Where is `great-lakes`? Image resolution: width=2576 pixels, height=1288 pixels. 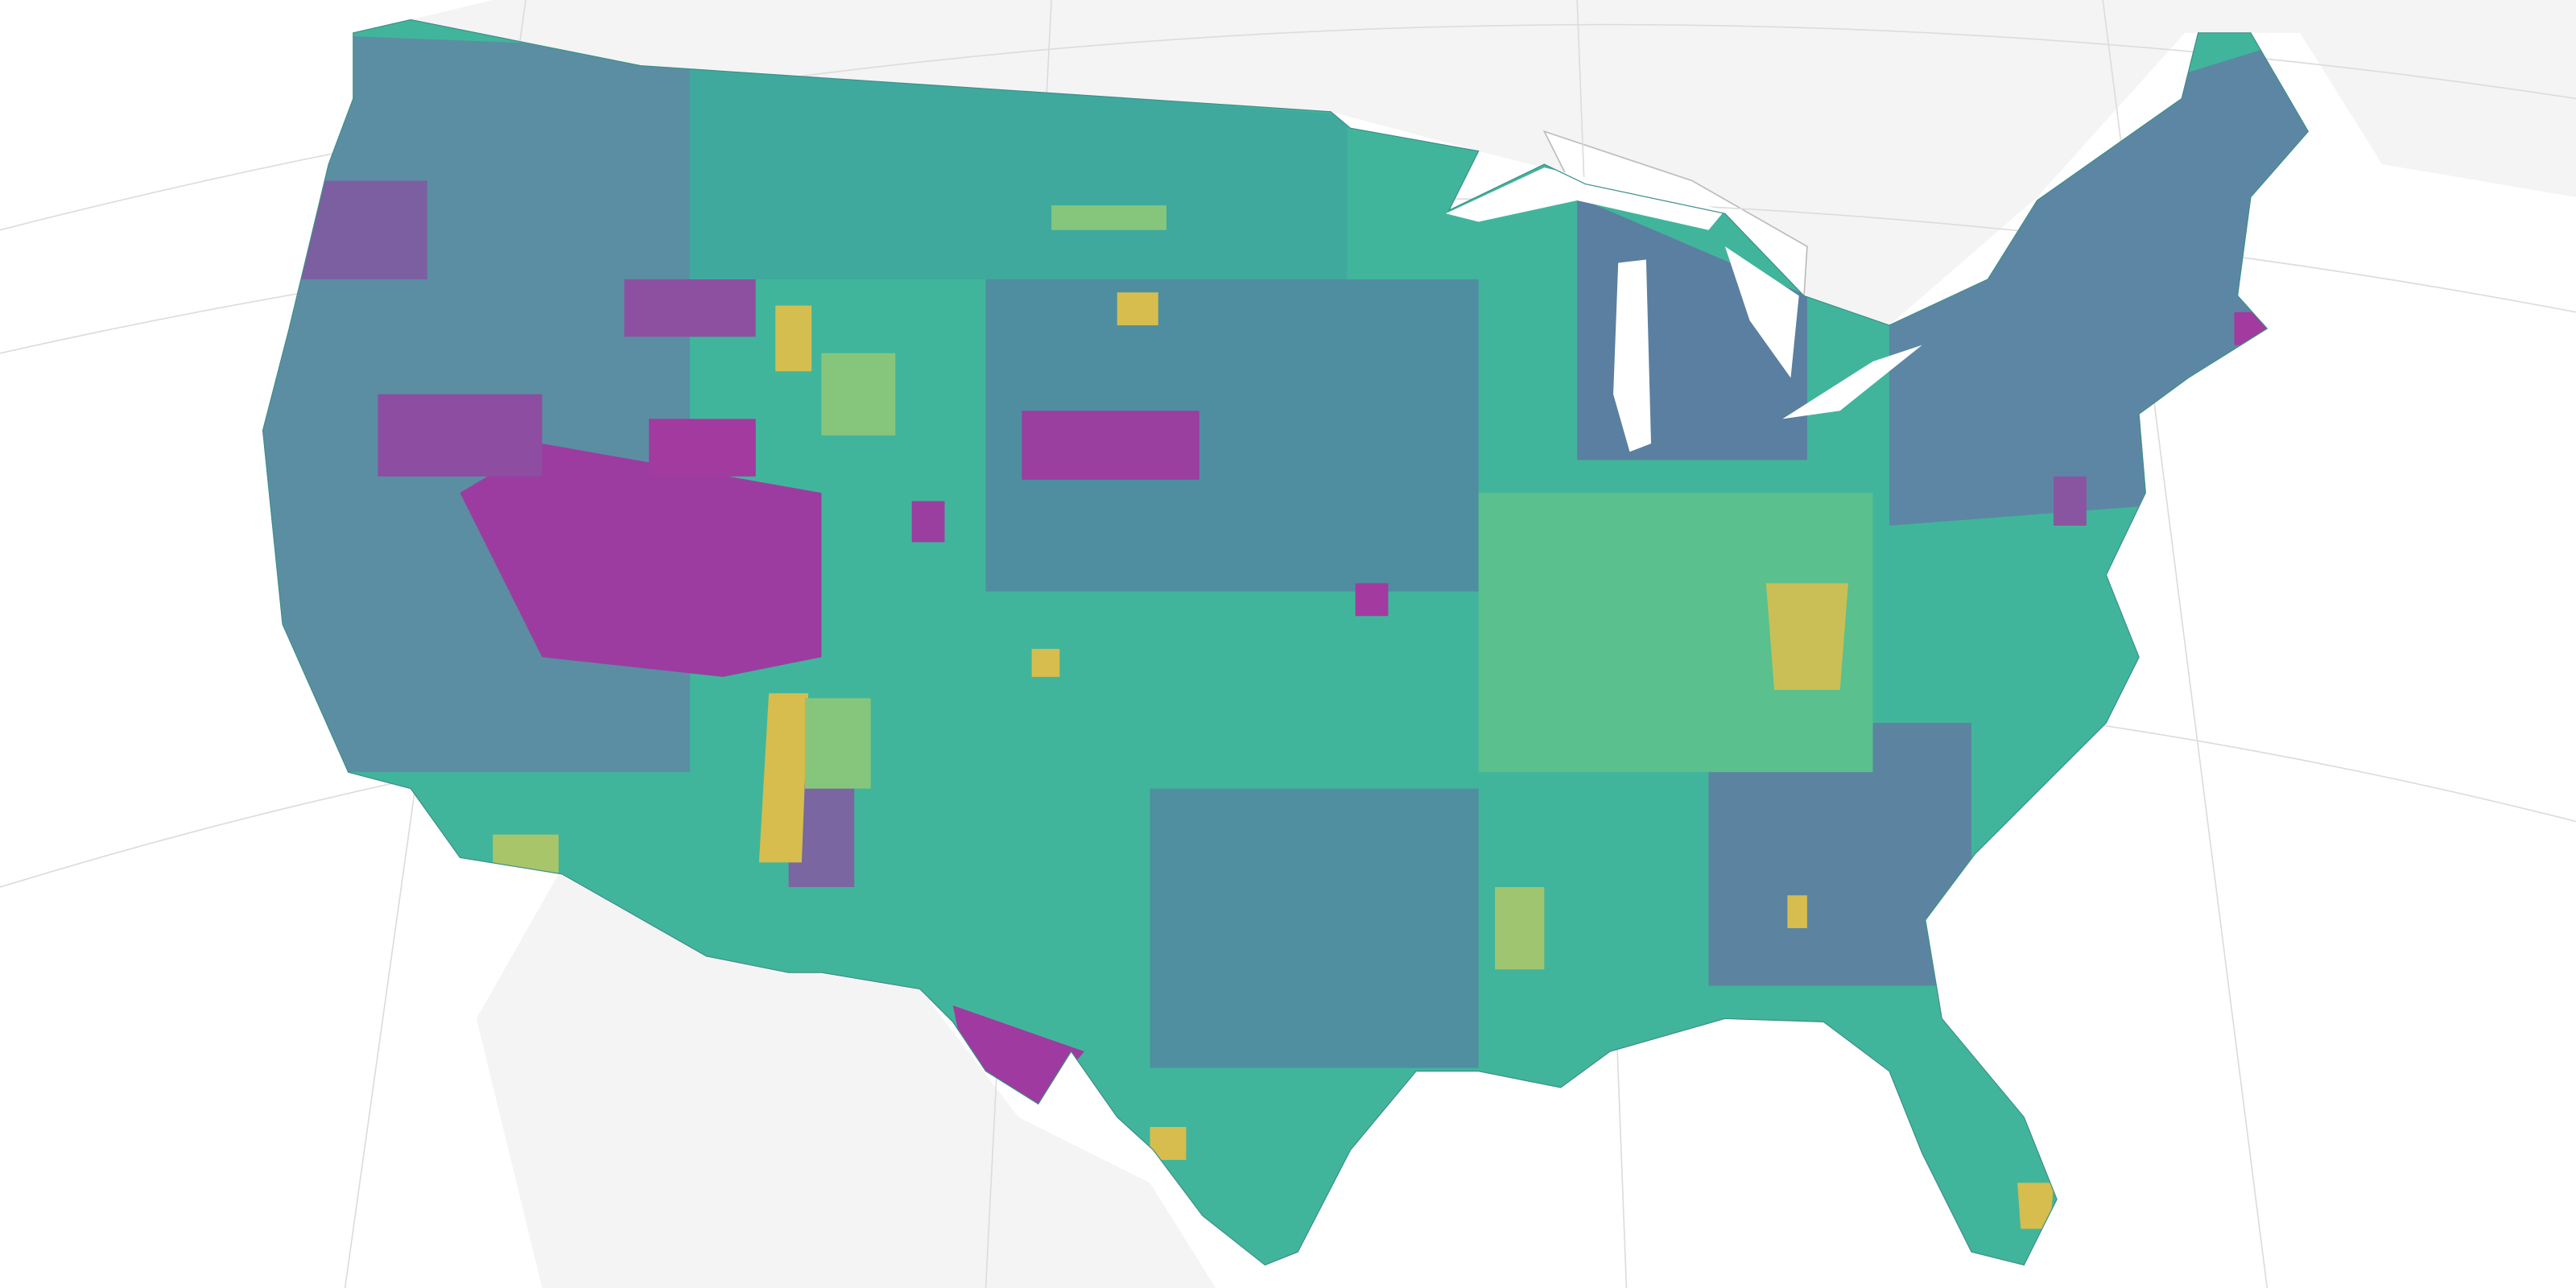 great-lakes is located at coordinates (1684, 309).